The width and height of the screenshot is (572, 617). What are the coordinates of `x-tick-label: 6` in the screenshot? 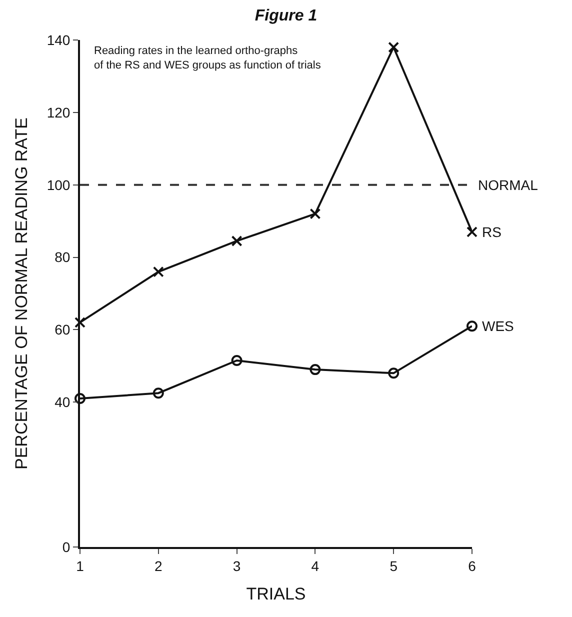 It's located at (472, 566).